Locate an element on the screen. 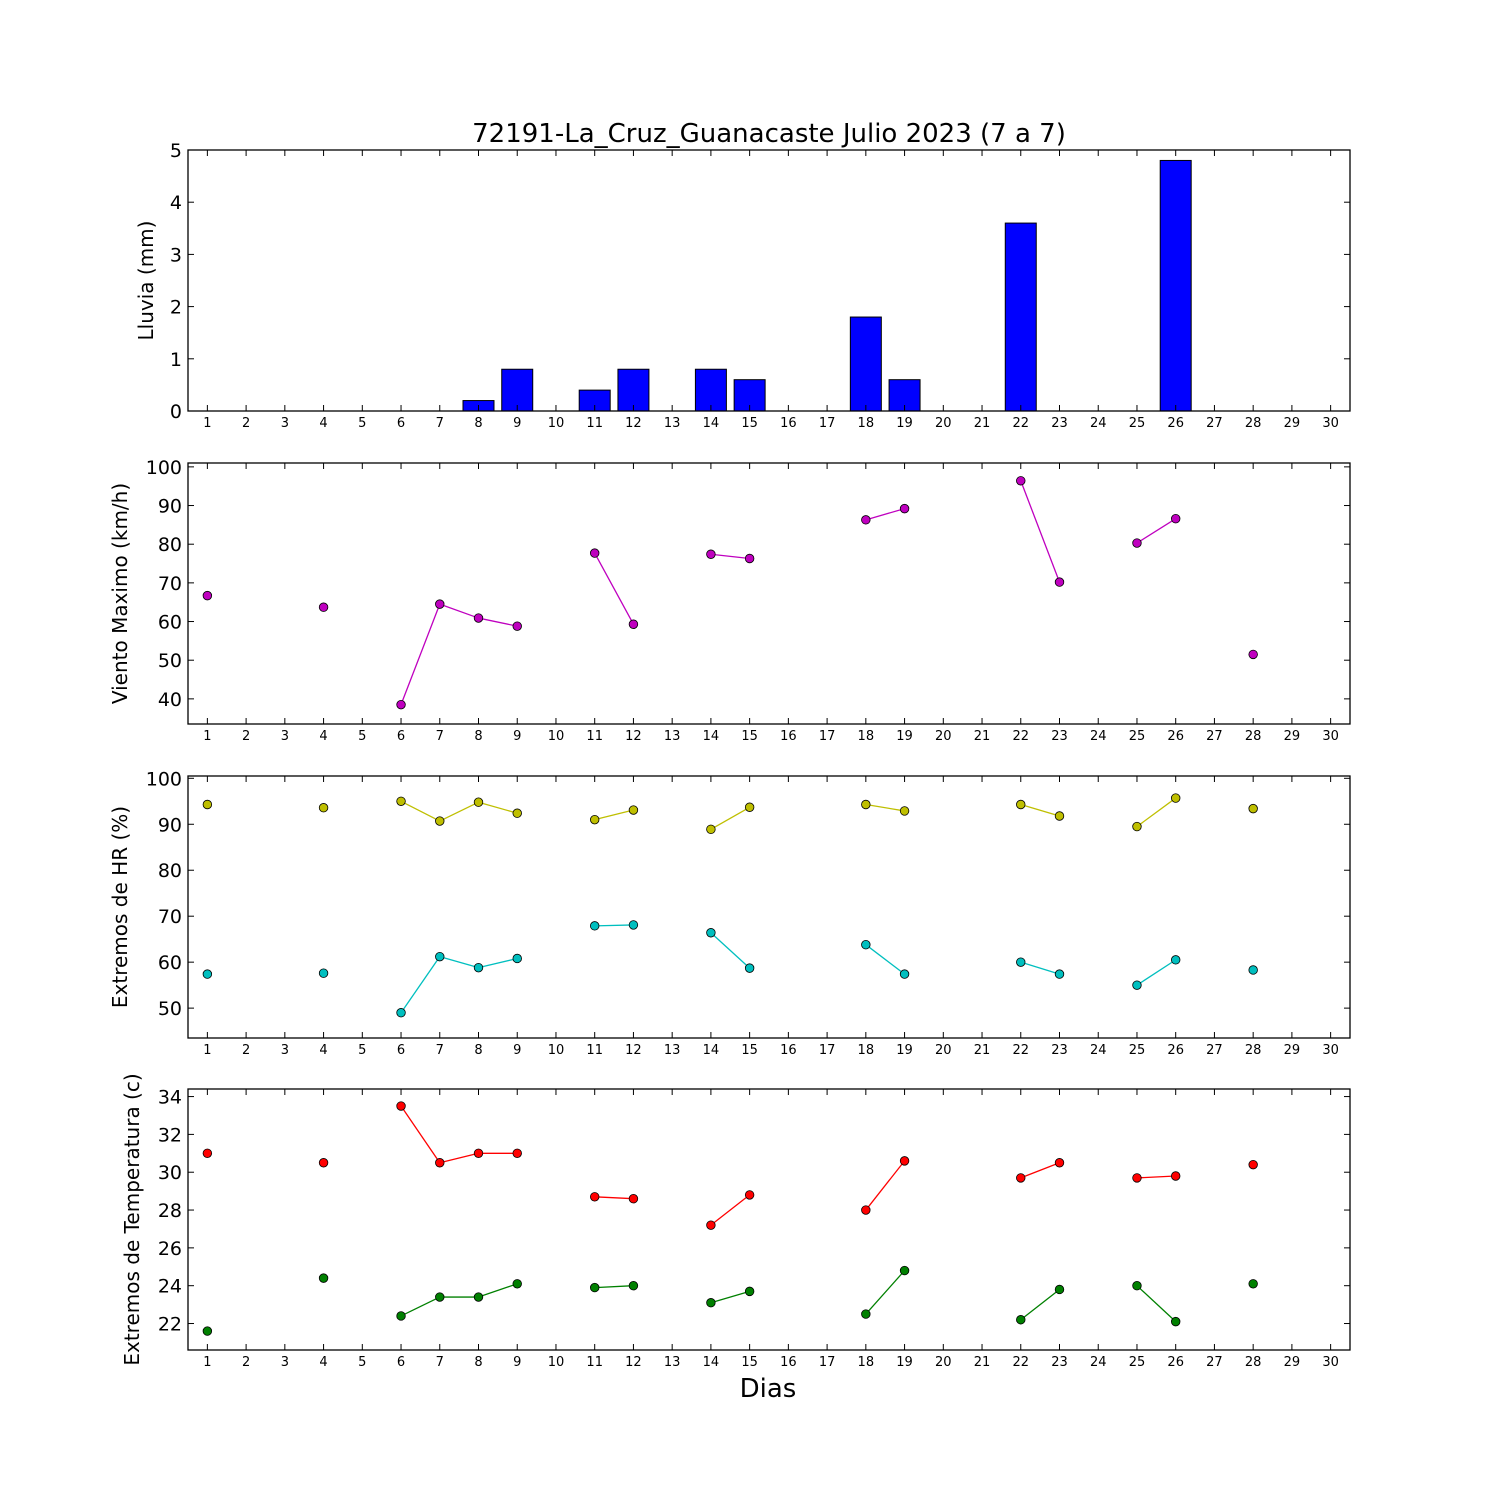  x-tick-label: 3 is located at coordinates (285, 1050).